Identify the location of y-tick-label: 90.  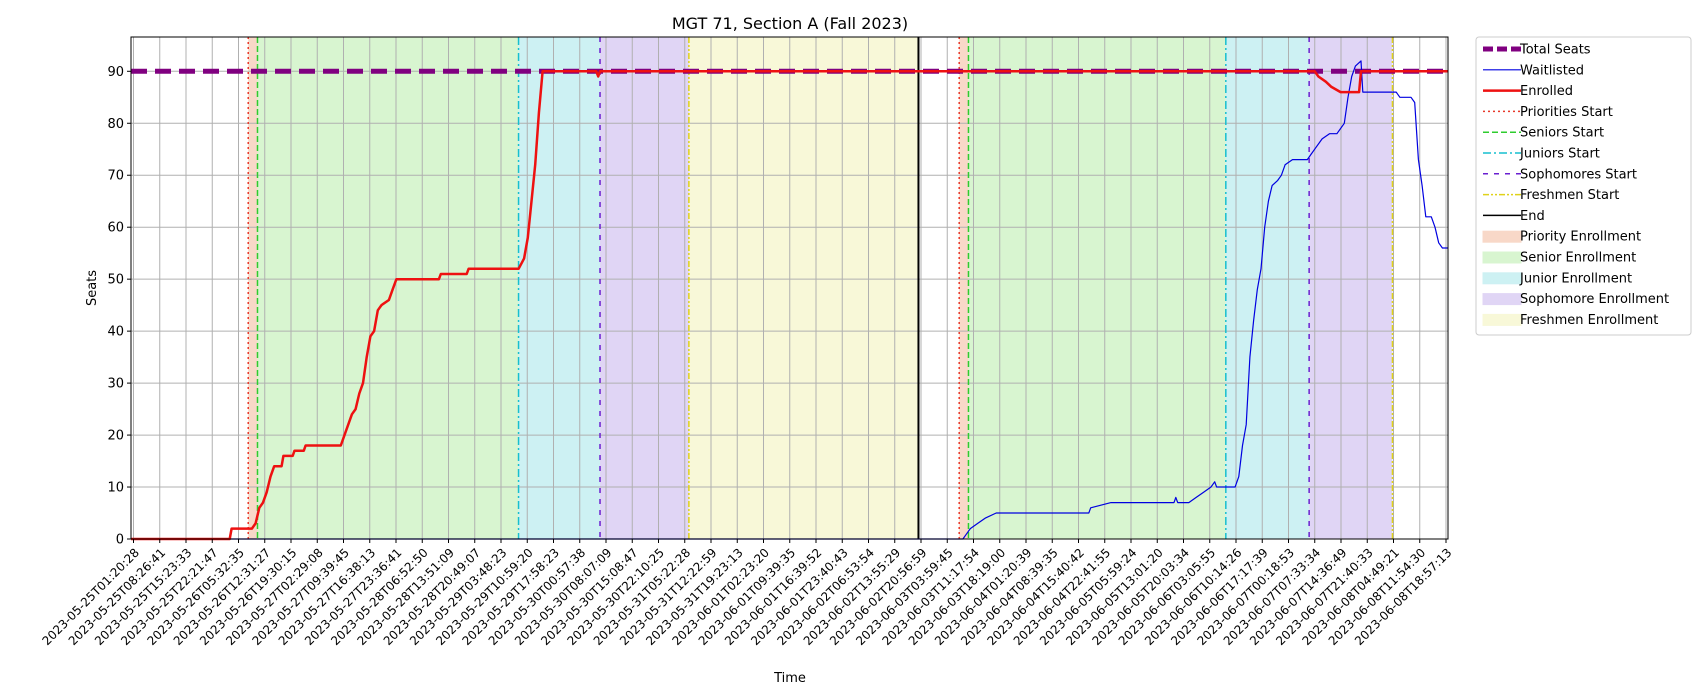
(115, 72).